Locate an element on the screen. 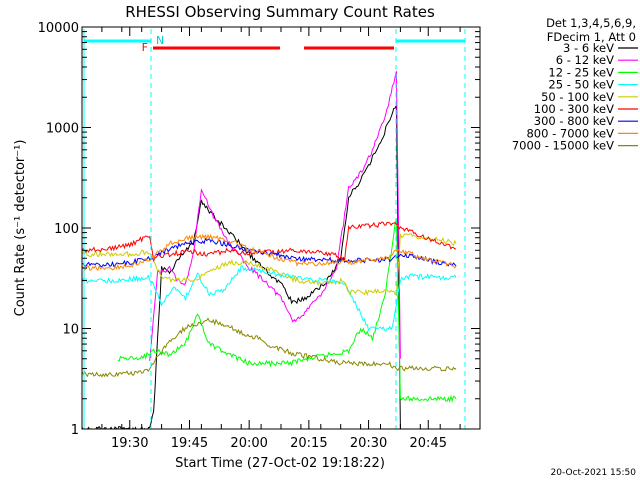 This screenshot has height=484, width=640. chart-title: RHESSI Observing Summary Count Rates is located at coordinates (280, 12).